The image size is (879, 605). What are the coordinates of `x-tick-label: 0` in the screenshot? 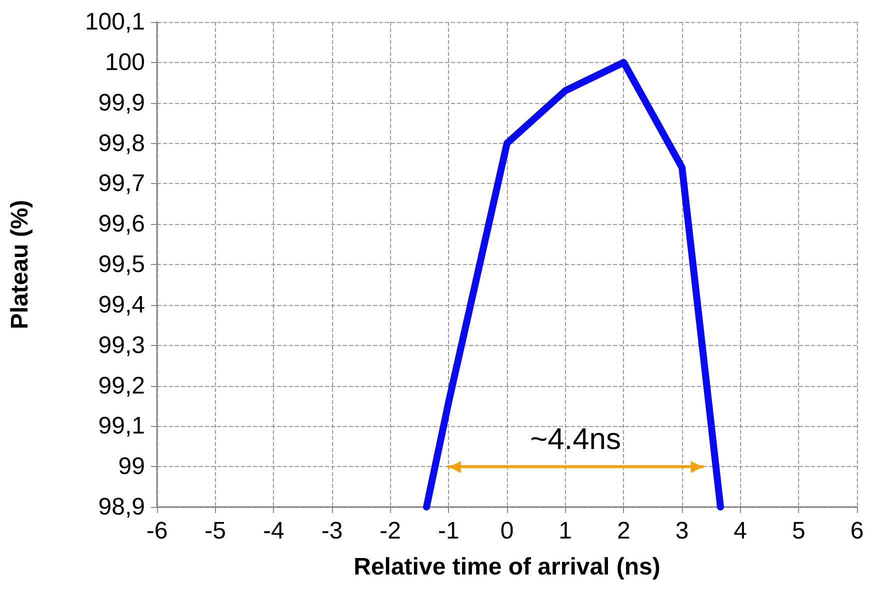 It's located at (507, 531).